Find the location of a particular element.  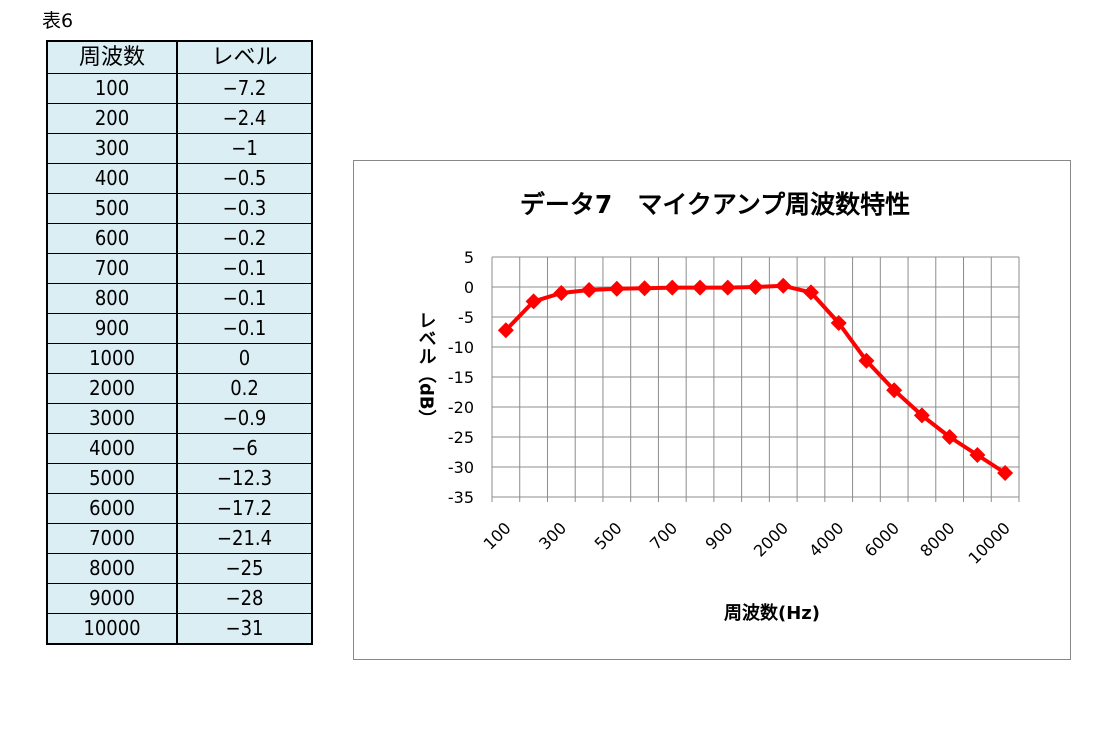

table-row: 900 −0.1 is located at coordinates (179, 328).